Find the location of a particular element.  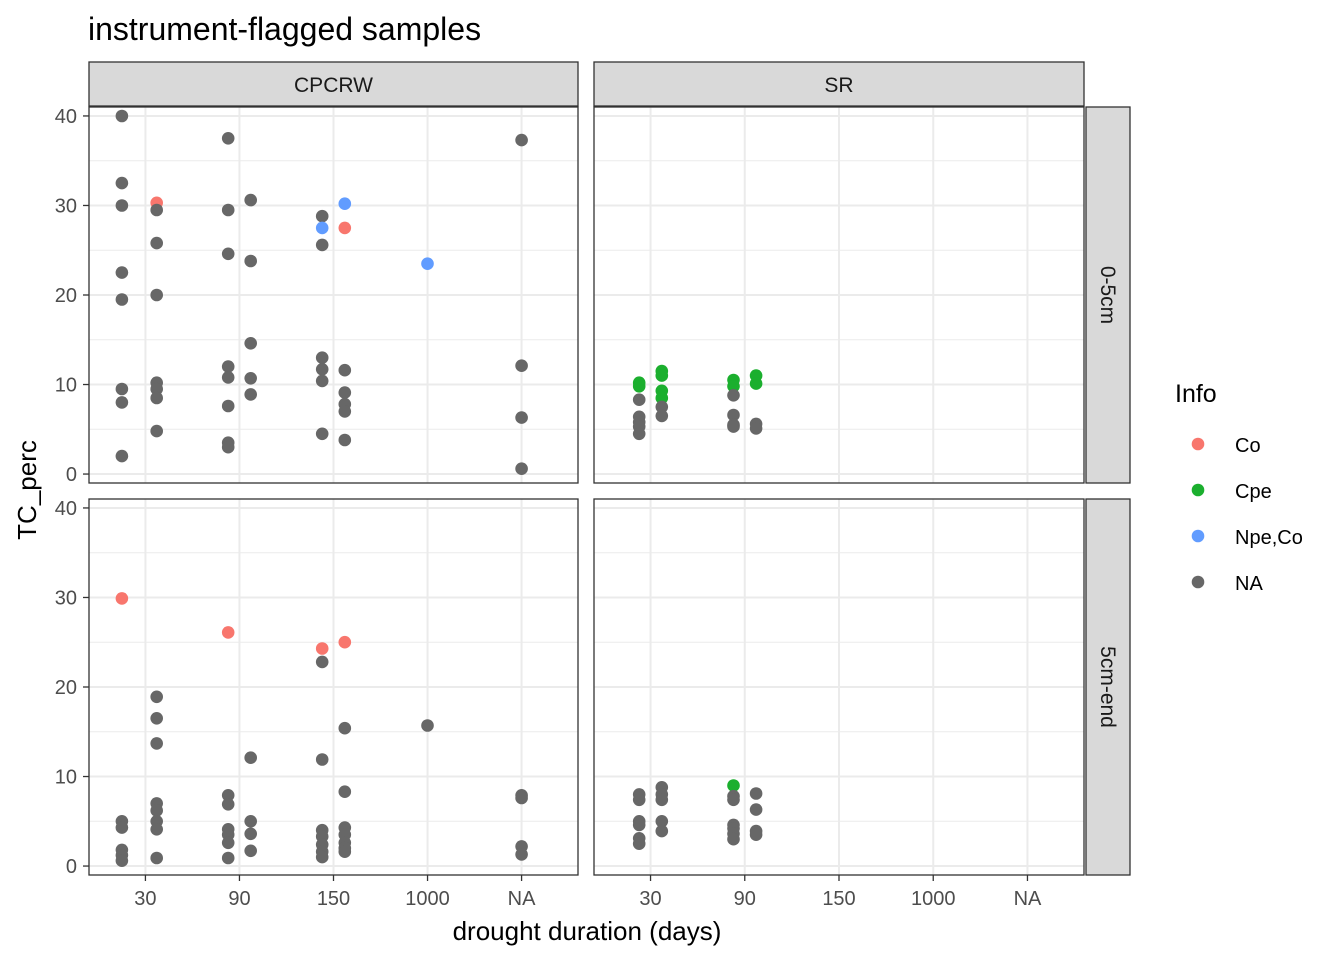

chart-title: instrument-flagged samples is located at coordinates (284, 29).